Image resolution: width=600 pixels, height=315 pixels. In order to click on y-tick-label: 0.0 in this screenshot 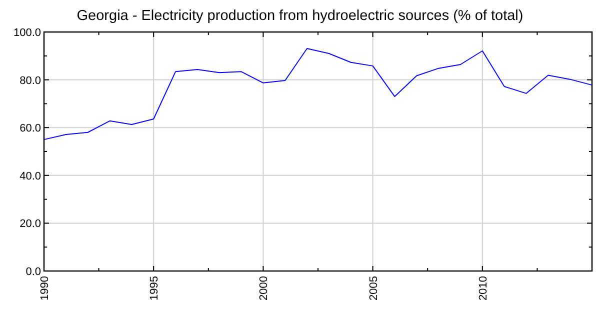, I will do `click(33, 272)`.